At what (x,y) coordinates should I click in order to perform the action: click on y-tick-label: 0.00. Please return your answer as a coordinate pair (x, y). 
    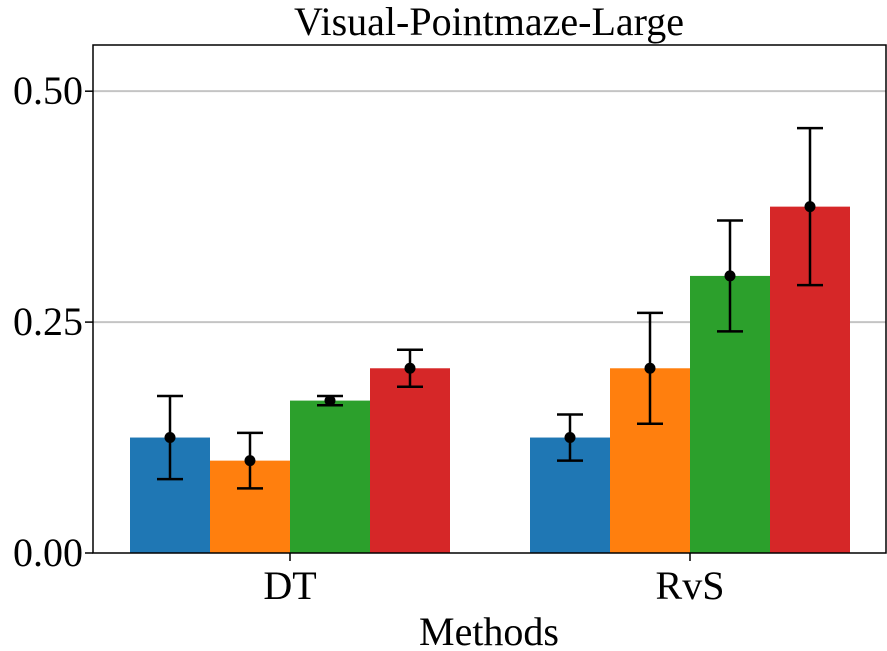
    Looking at the image, I should click on (48, 552).